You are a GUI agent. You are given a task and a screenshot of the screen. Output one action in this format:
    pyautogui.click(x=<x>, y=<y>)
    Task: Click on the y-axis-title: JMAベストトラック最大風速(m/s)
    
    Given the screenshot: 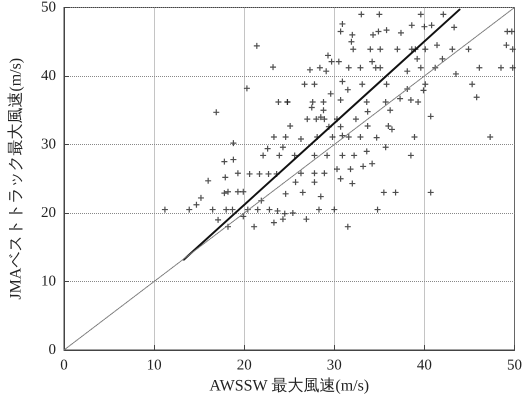 What is the action you would take?
    pyautogui.click(x=15, y=179)
    